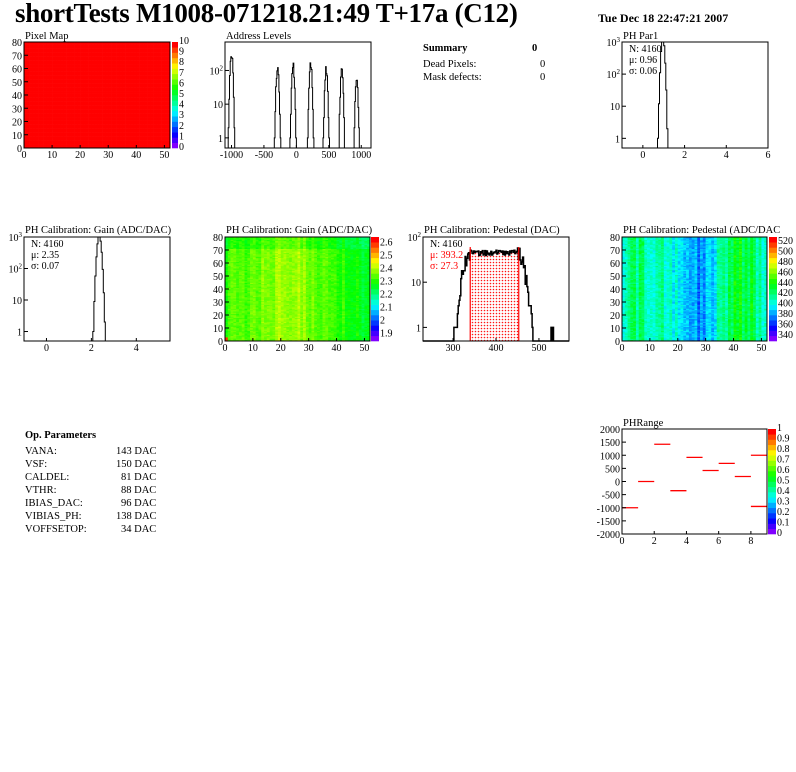 Image resolution: width=796 pixels, height=772 pixels. What do you see at coordinates (231, 155) in the screenshot?
I see `x-tick-label: -1000` at bounding box center [231, 155].